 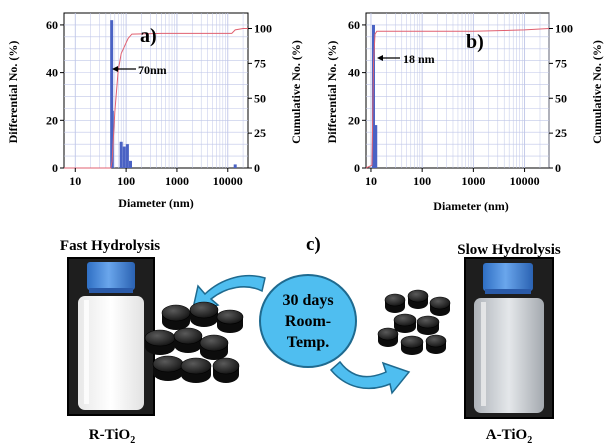 I want to click on fast-hydrolysis-title: Fast Hydrolysis, so click(x=110, y=246).